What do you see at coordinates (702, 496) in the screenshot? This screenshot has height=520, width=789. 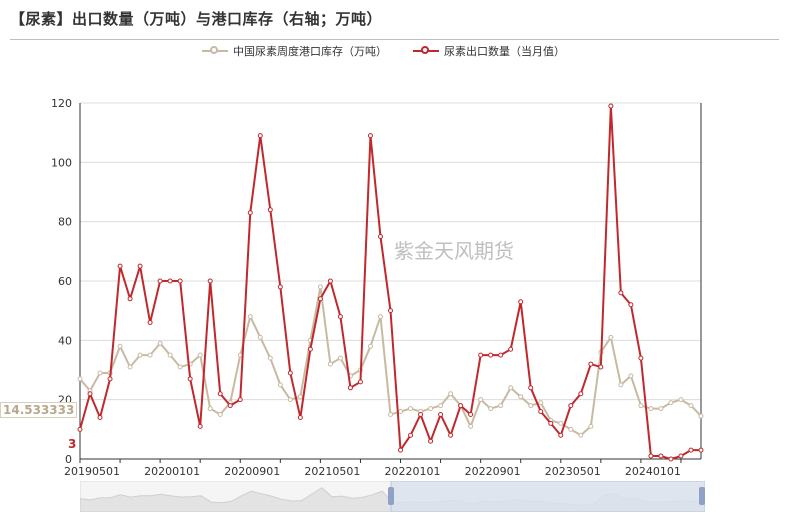 I see `datazoom-right-handle` at bounding box center [702, 496].